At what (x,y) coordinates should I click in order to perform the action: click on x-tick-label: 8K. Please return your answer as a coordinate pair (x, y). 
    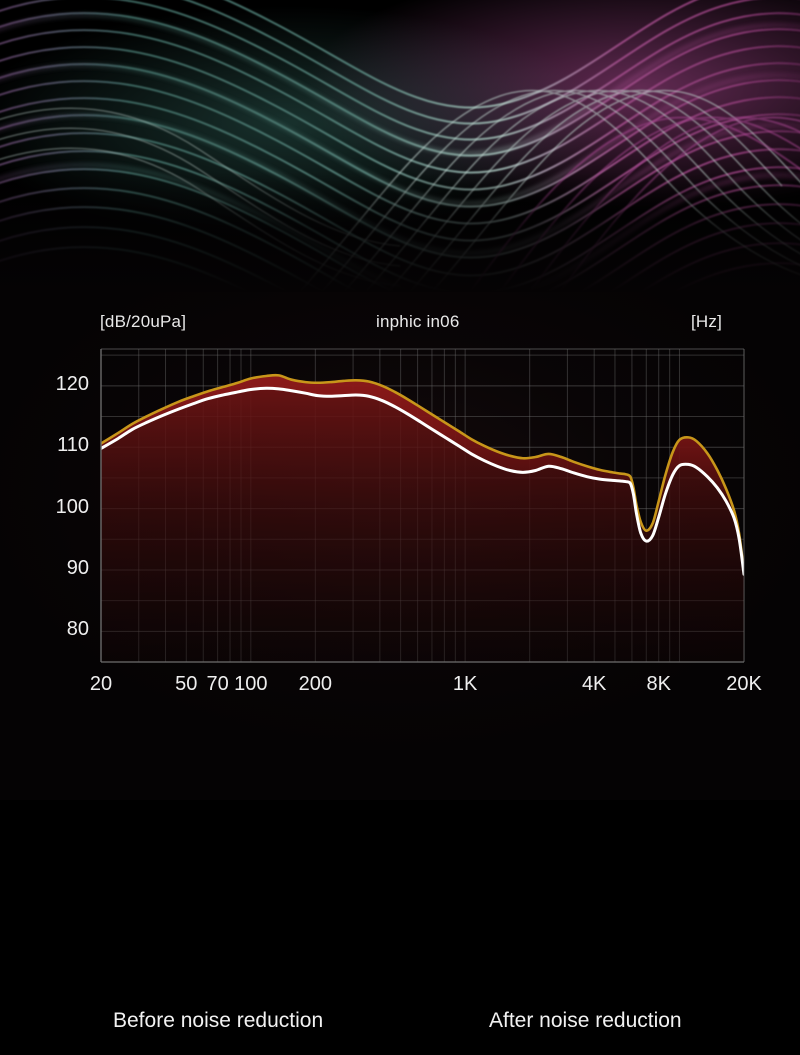
    Looking at the image, I should click on (658, 684).